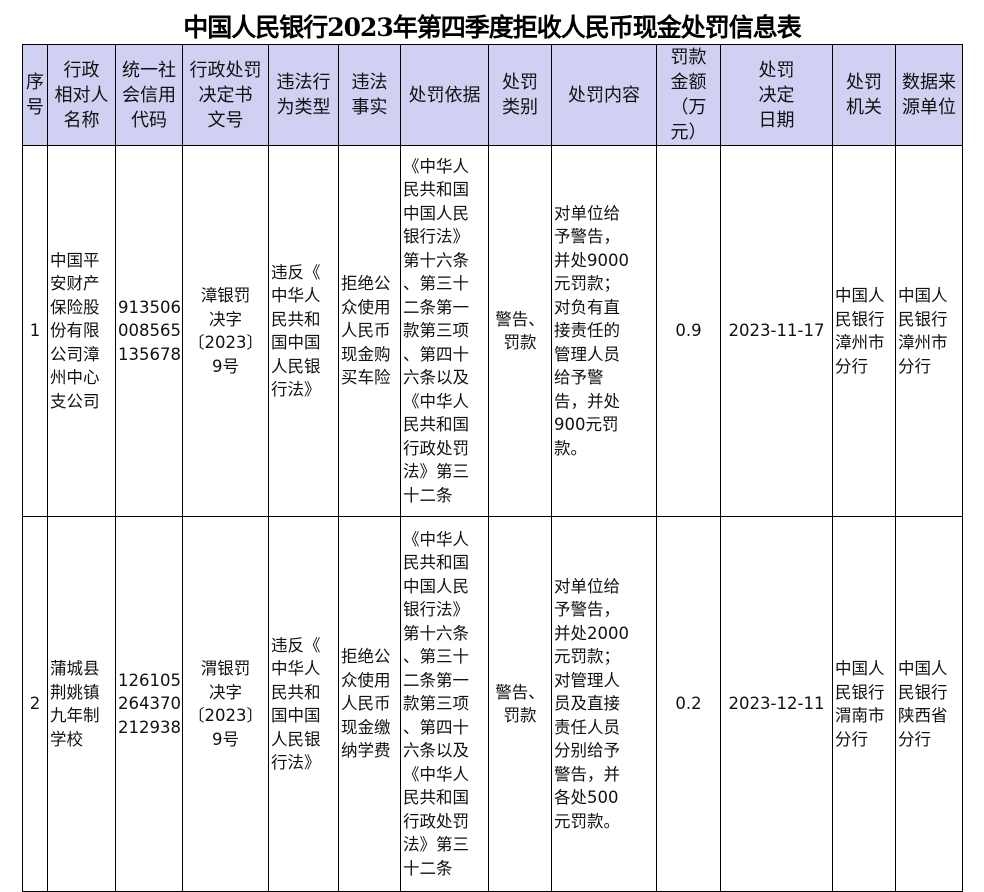 This screenshot has width=984, height=892. I want to click on cell-source: 中国人 民银行 漳州市 分行, so click(929, 331).